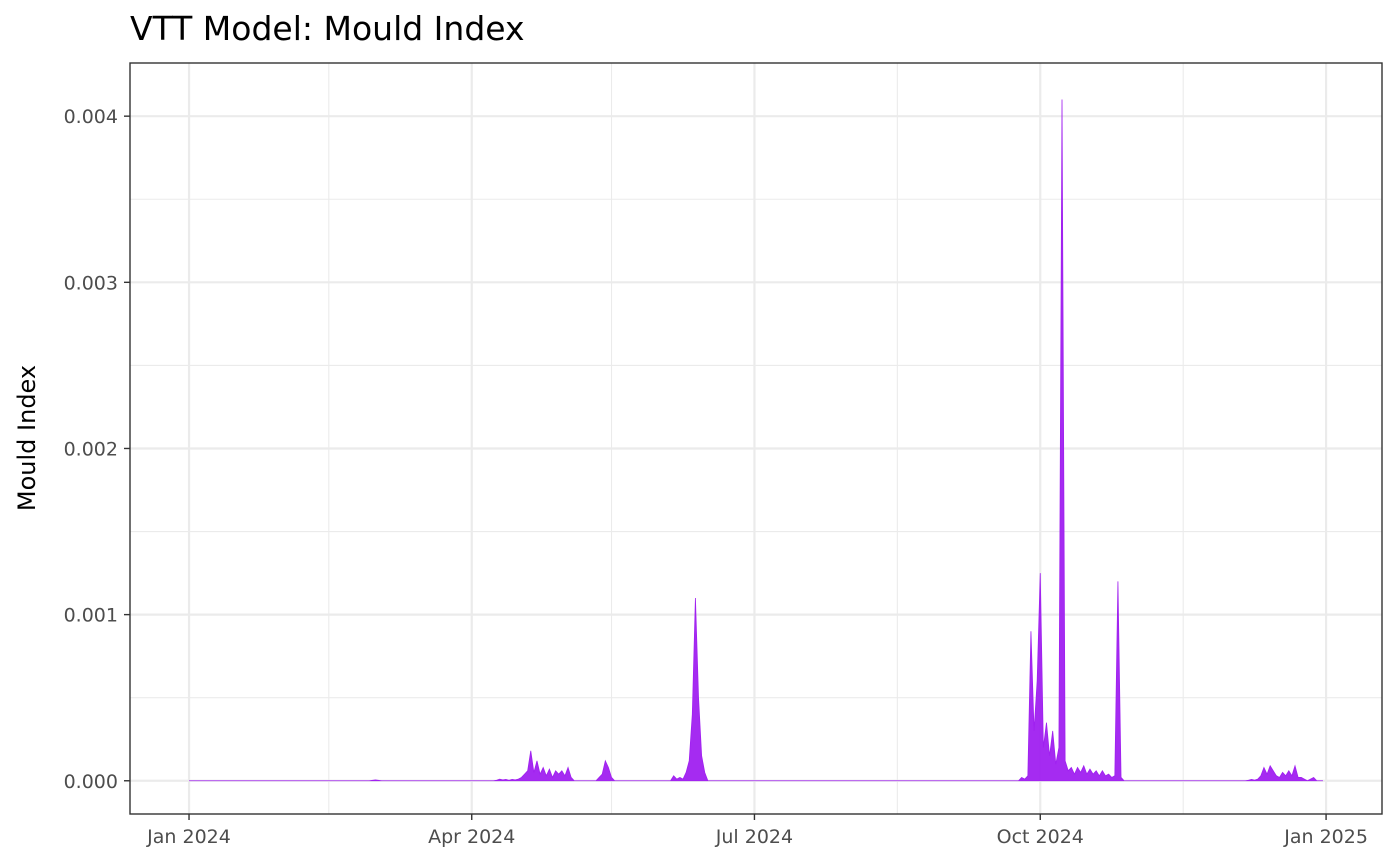 The image size is (1400, 865). What do you see at coordinates (188, 837) in the screenshot?
I see `x-tick-label-0: Jan 2024` at bounding box center [188, 837].